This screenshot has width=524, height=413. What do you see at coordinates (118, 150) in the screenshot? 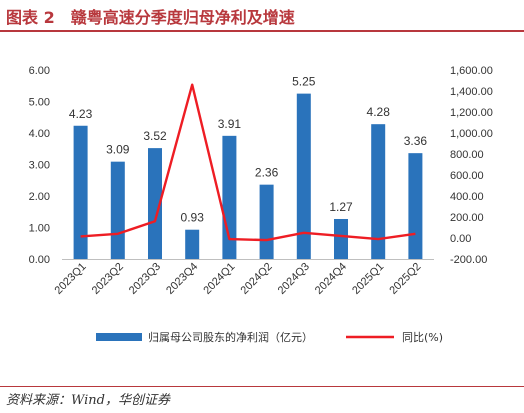
I see `bar-data-label: 3.09` at bounding box center [118, 150].